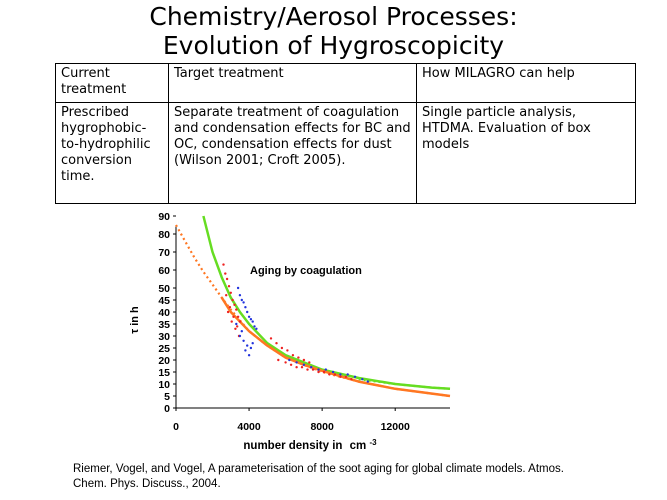 The height and width of the screenshot is (500, 667). I want to click on y-tick-label: 30, so click(164, 337).